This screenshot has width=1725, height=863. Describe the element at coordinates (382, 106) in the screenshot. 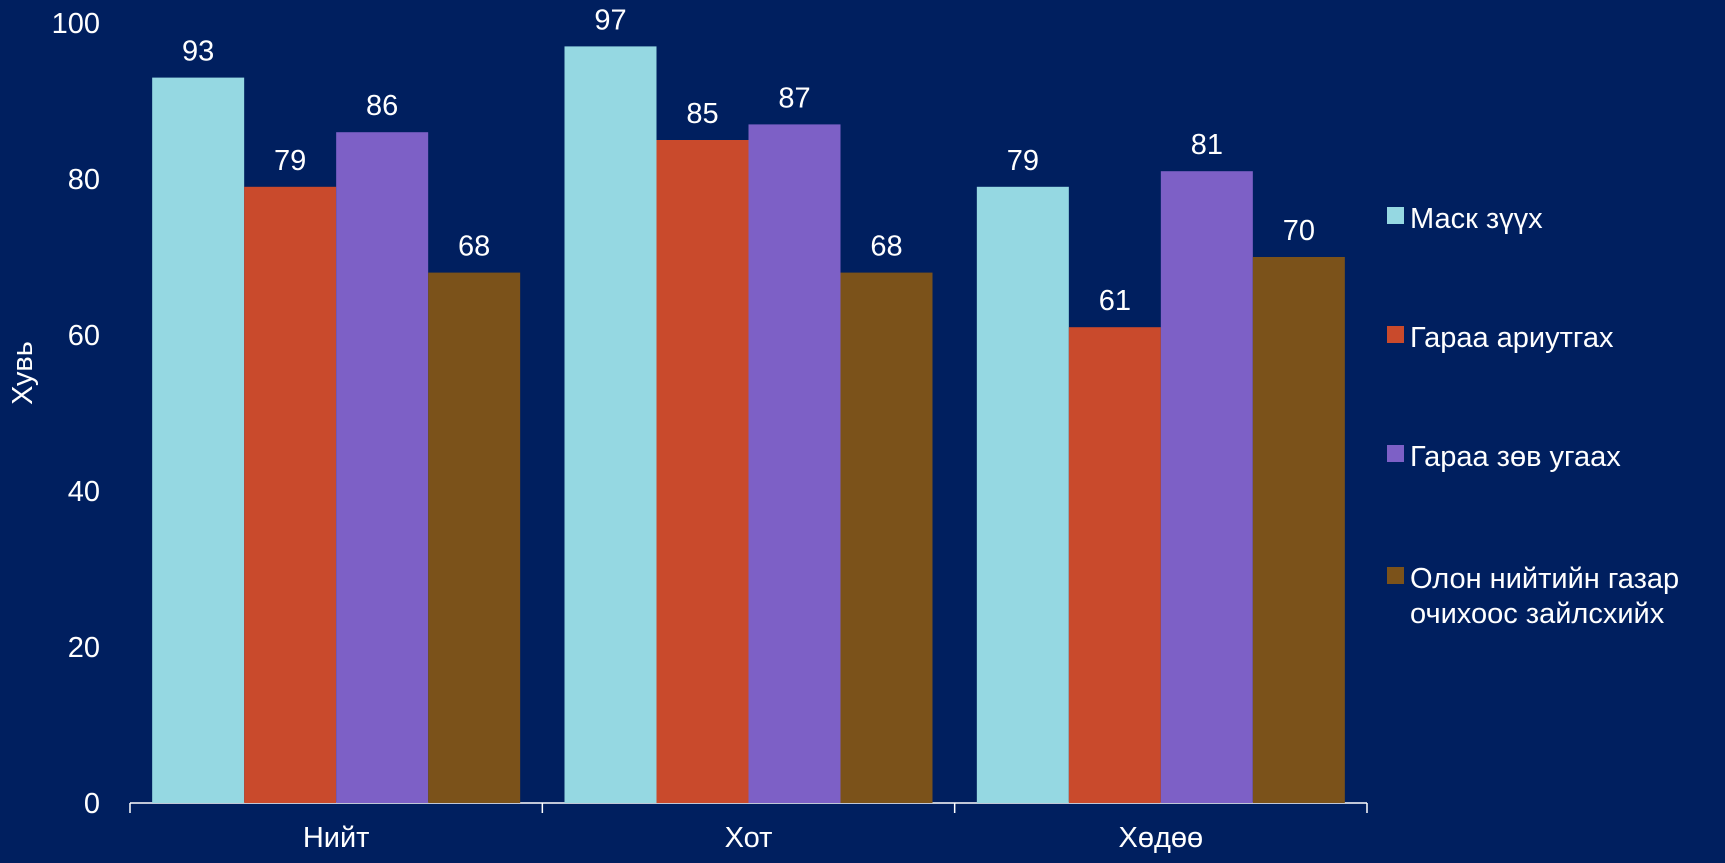

I see `bar-value-label: 86` at that location.